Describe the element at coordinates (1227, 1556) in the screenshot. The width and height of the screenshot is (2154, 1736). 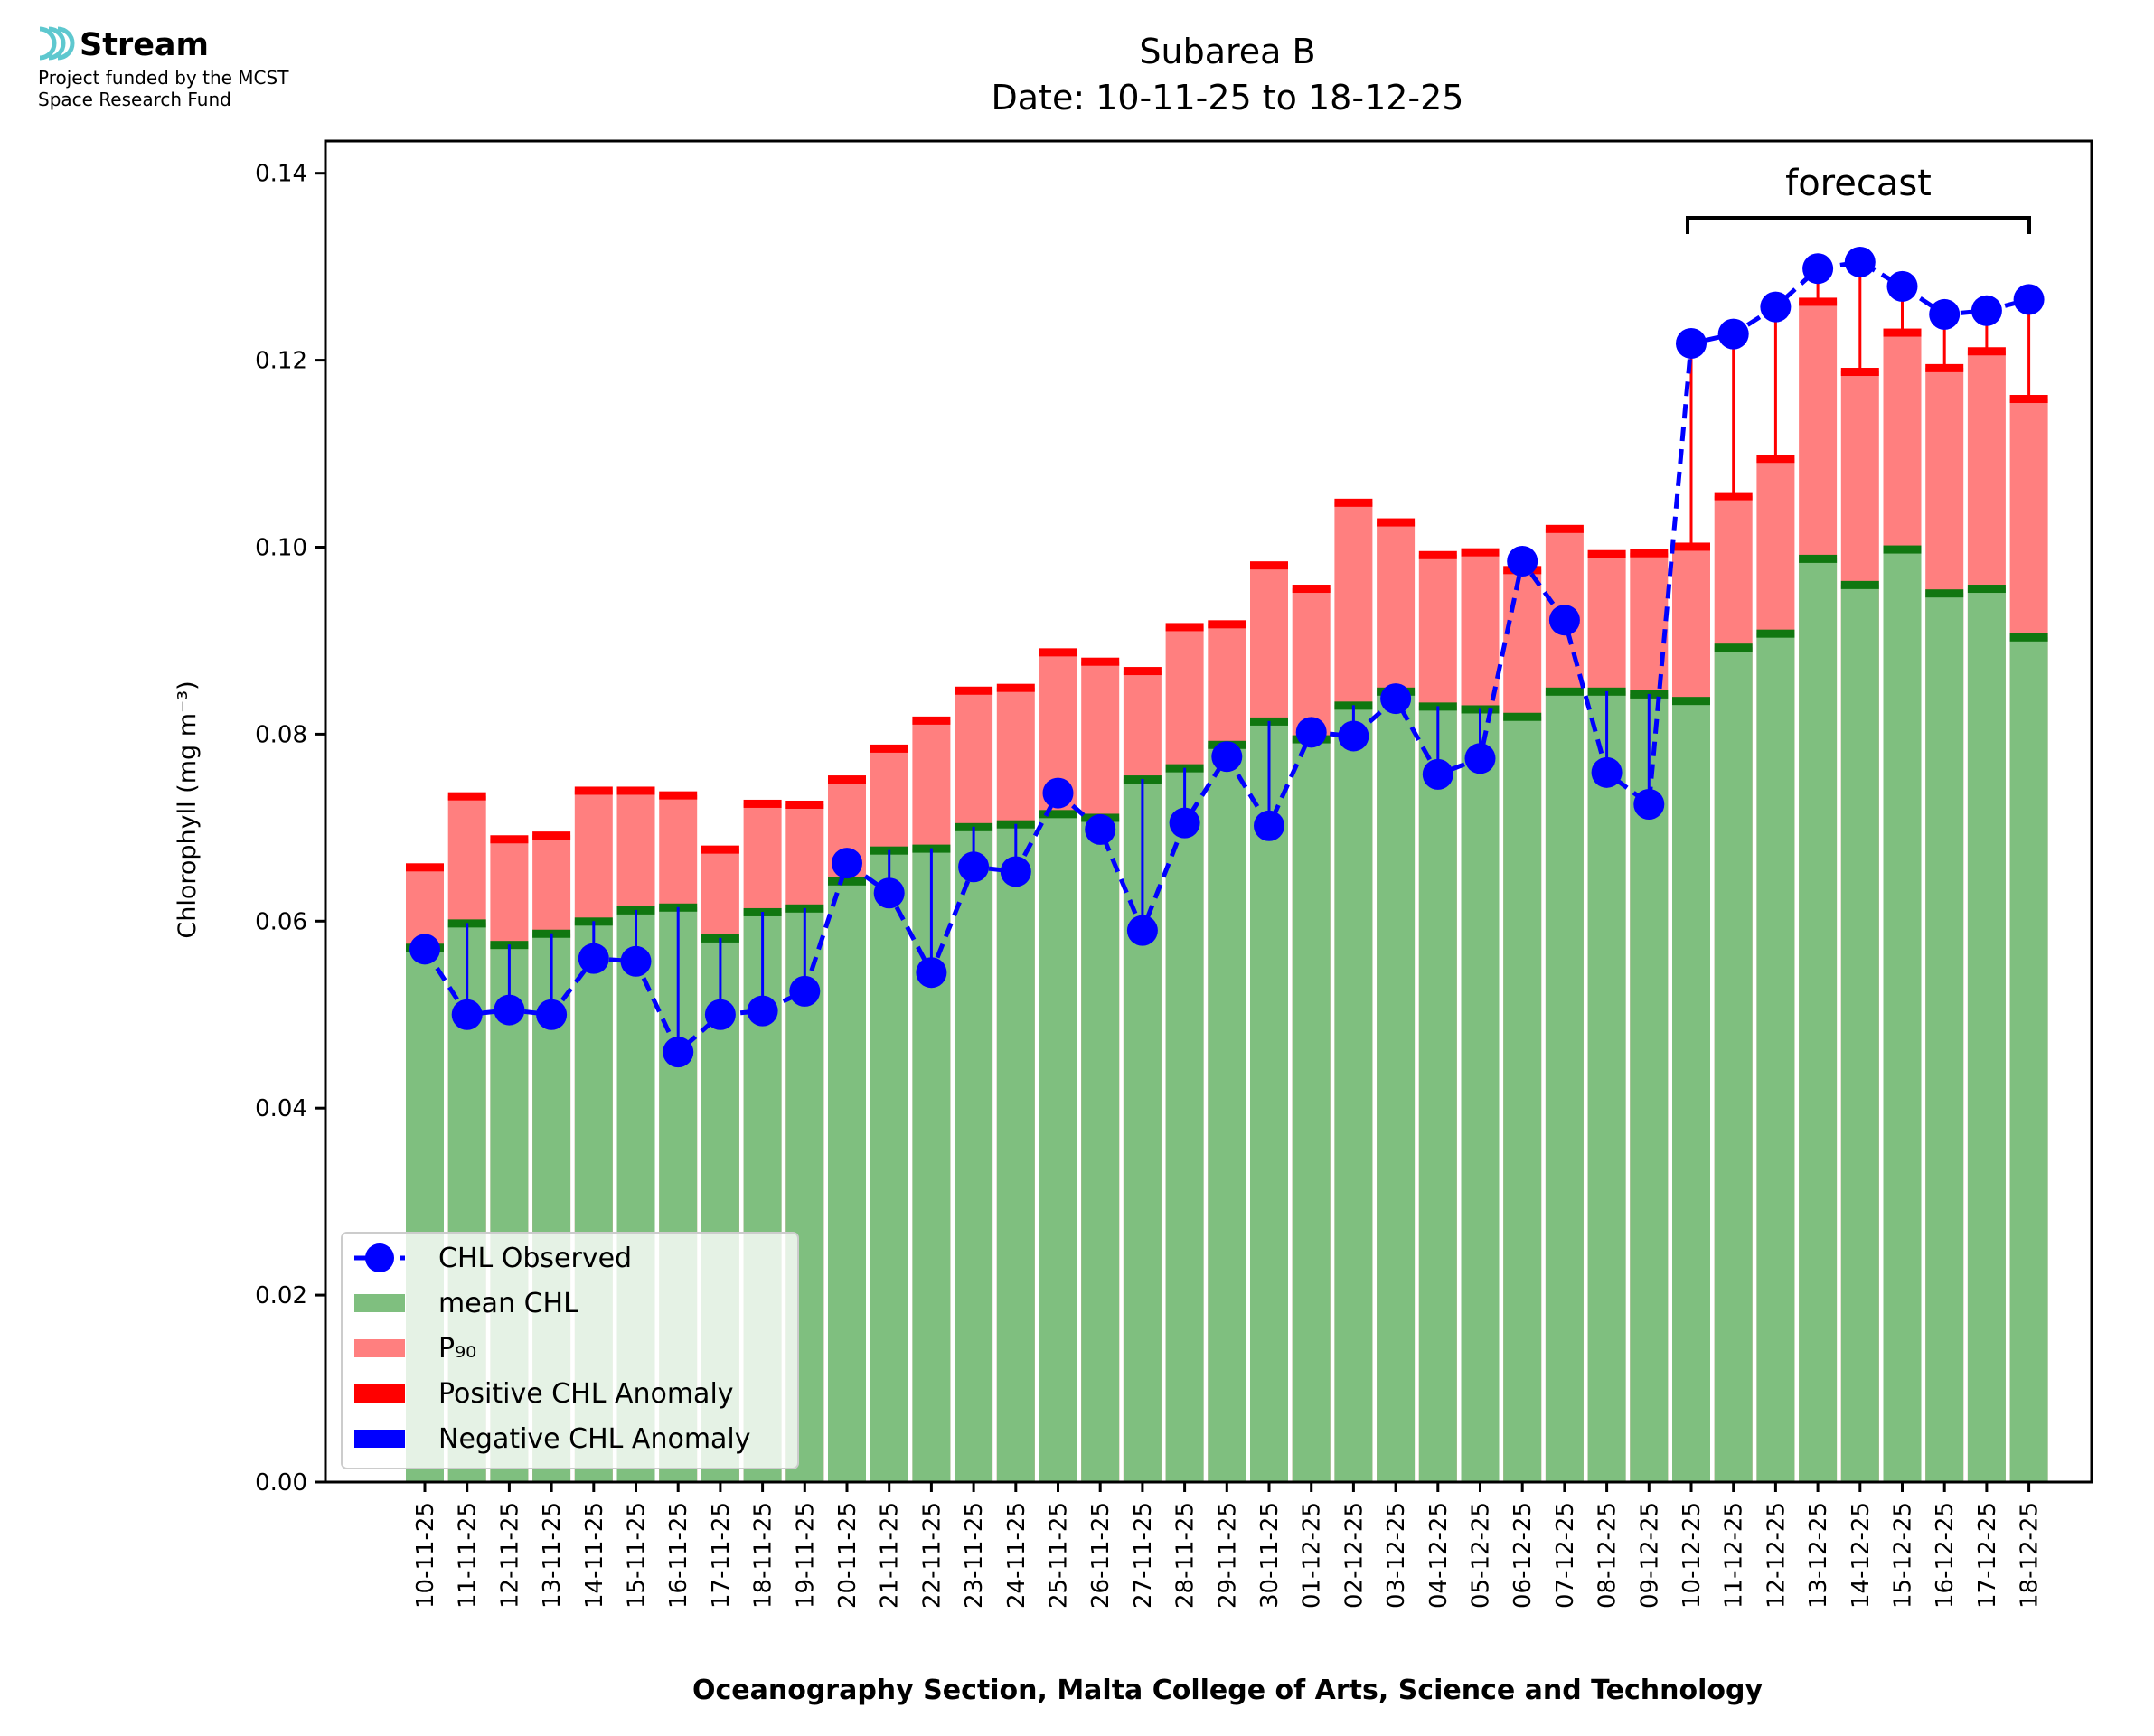
I see `x-tick-label: 29-11-25` at that location.